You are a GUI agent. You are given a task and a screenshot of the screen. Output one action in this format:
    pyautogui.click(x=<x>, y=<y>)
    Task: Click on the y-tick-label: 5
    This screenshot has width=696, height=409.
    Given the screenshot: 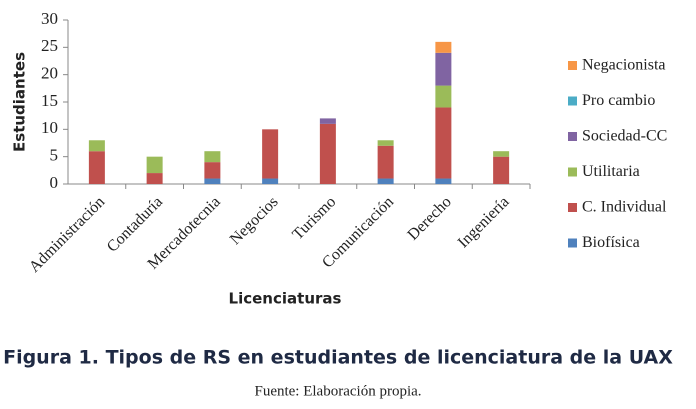 What is the action you would take?
    pyautogui.click(x=54, y=155)
    